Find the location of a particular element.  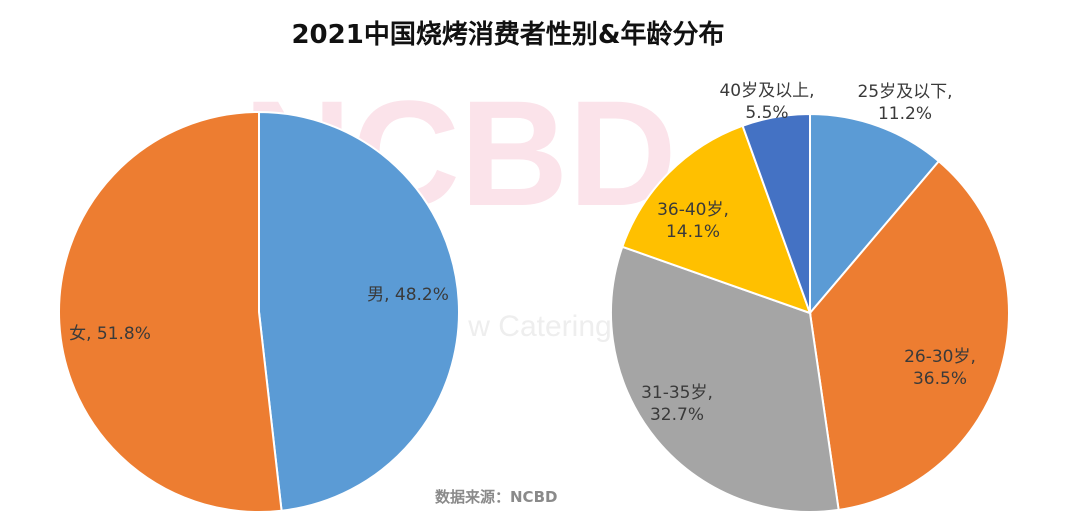

slice-label-36-40岁: 36-40岁, 14.1% is located at coordinates (693, 221).